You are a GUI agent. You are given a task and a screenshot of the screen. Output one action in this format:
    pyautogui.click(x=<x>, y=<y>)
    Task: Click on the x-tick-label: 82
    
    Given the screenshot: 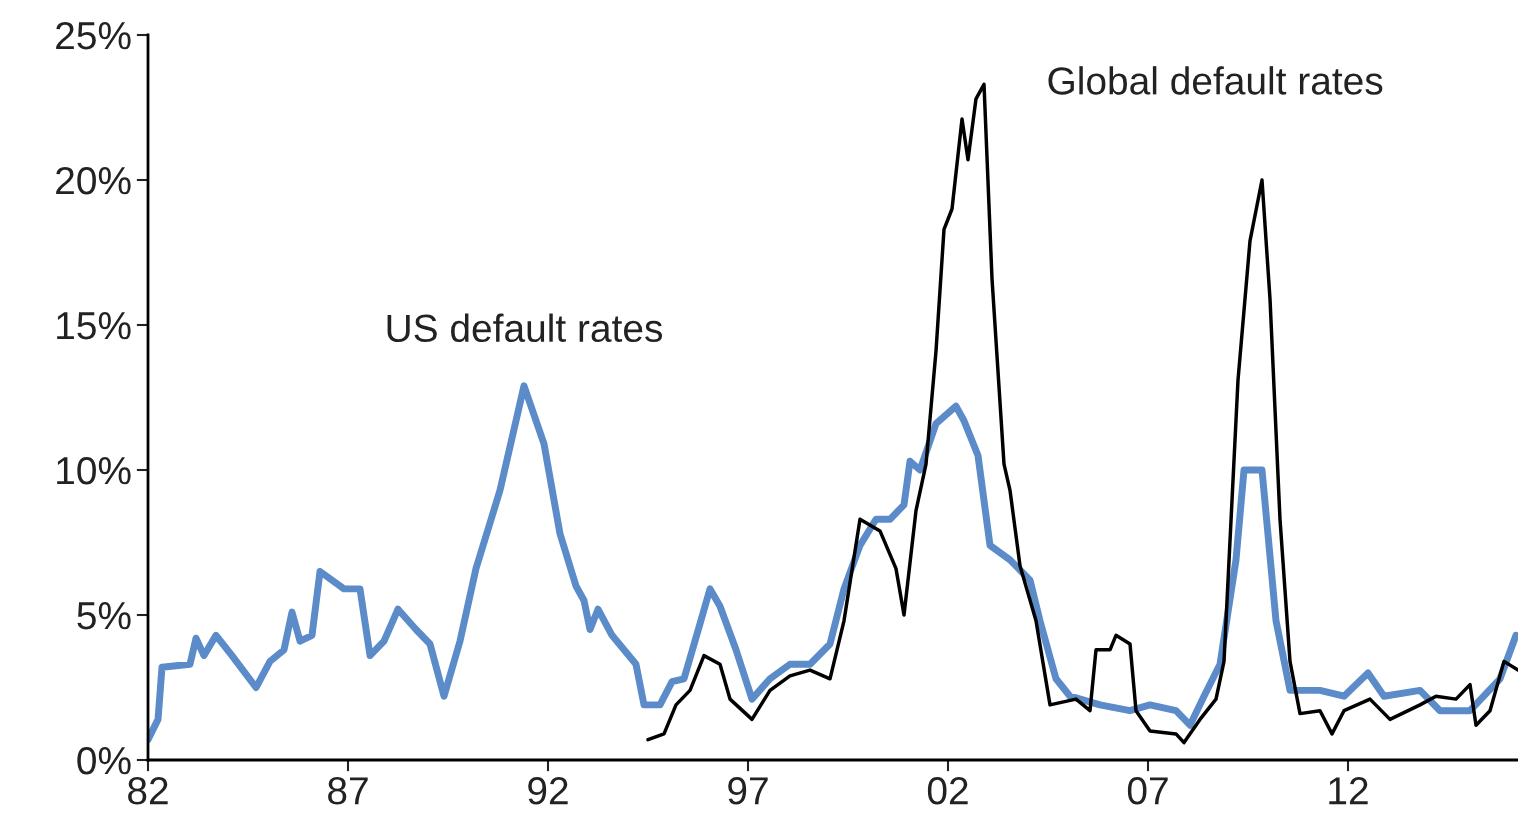 What is the action you would take?
    pyautogui.click(x=148, y=791)
    